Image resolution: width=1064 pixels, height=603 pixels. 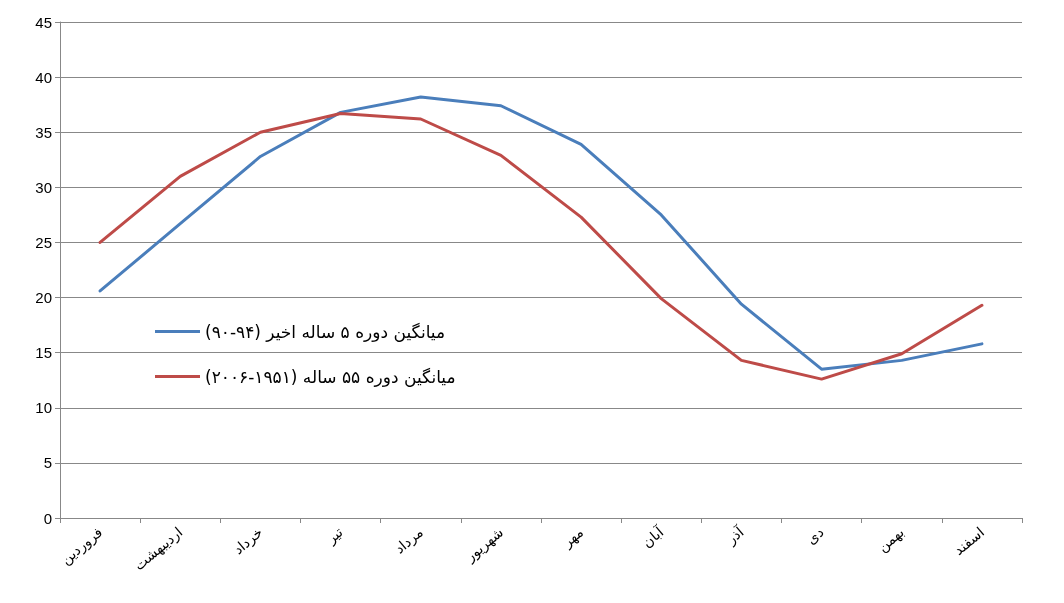 I want to click on y-tick-label: 20, so click(x=43, y=298).